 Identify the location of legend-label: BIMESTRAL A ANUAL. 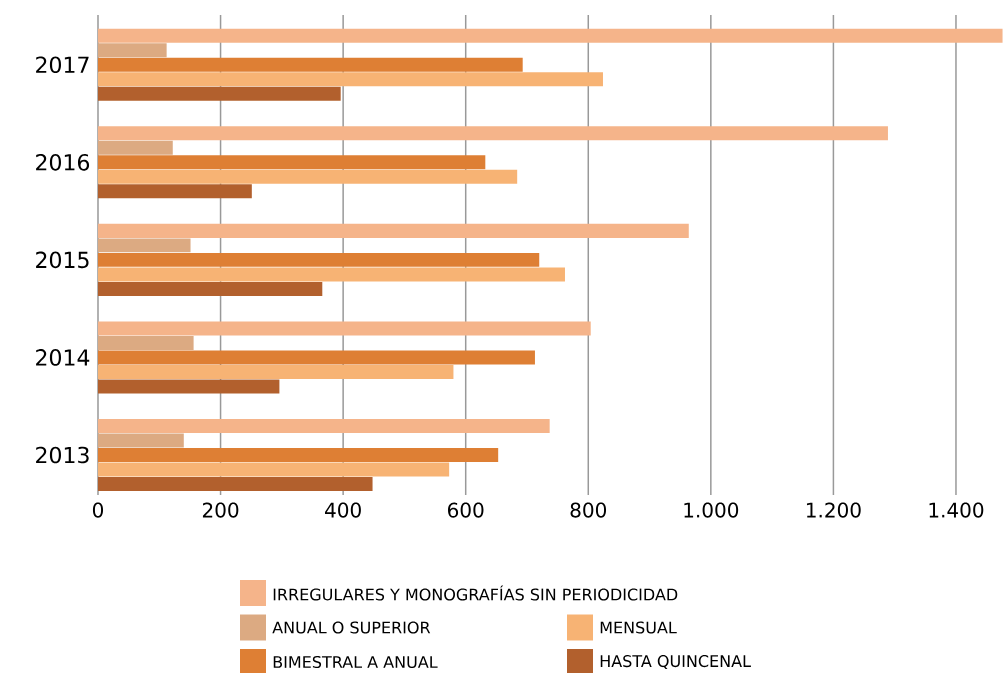
(355, 662).